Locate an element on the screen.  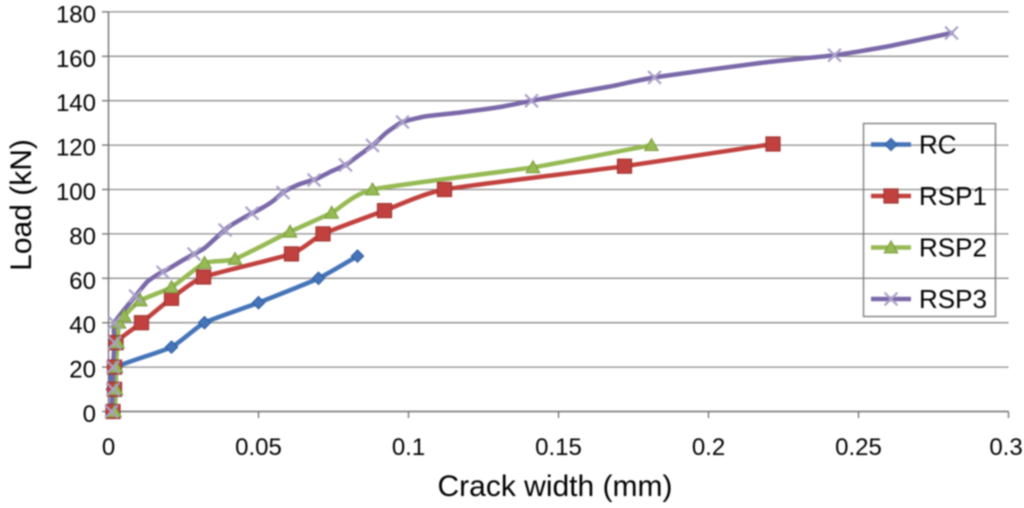
svg-text: 80 is located at coordinates (82, 236).